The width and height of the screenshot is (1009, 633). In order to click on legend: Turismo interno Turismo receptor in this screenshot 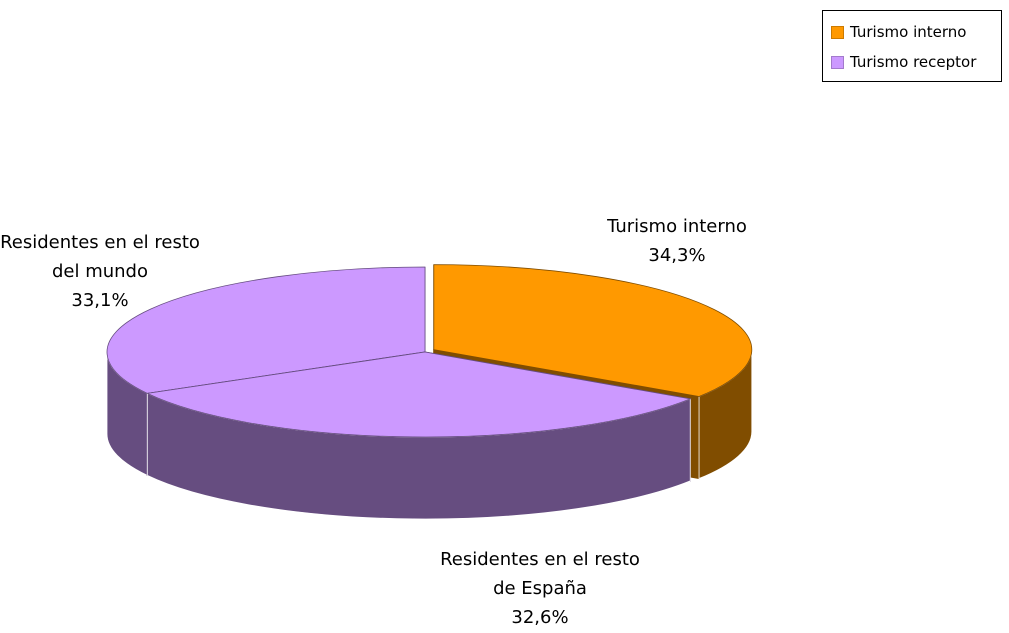, I will do `click(912, 46)`.